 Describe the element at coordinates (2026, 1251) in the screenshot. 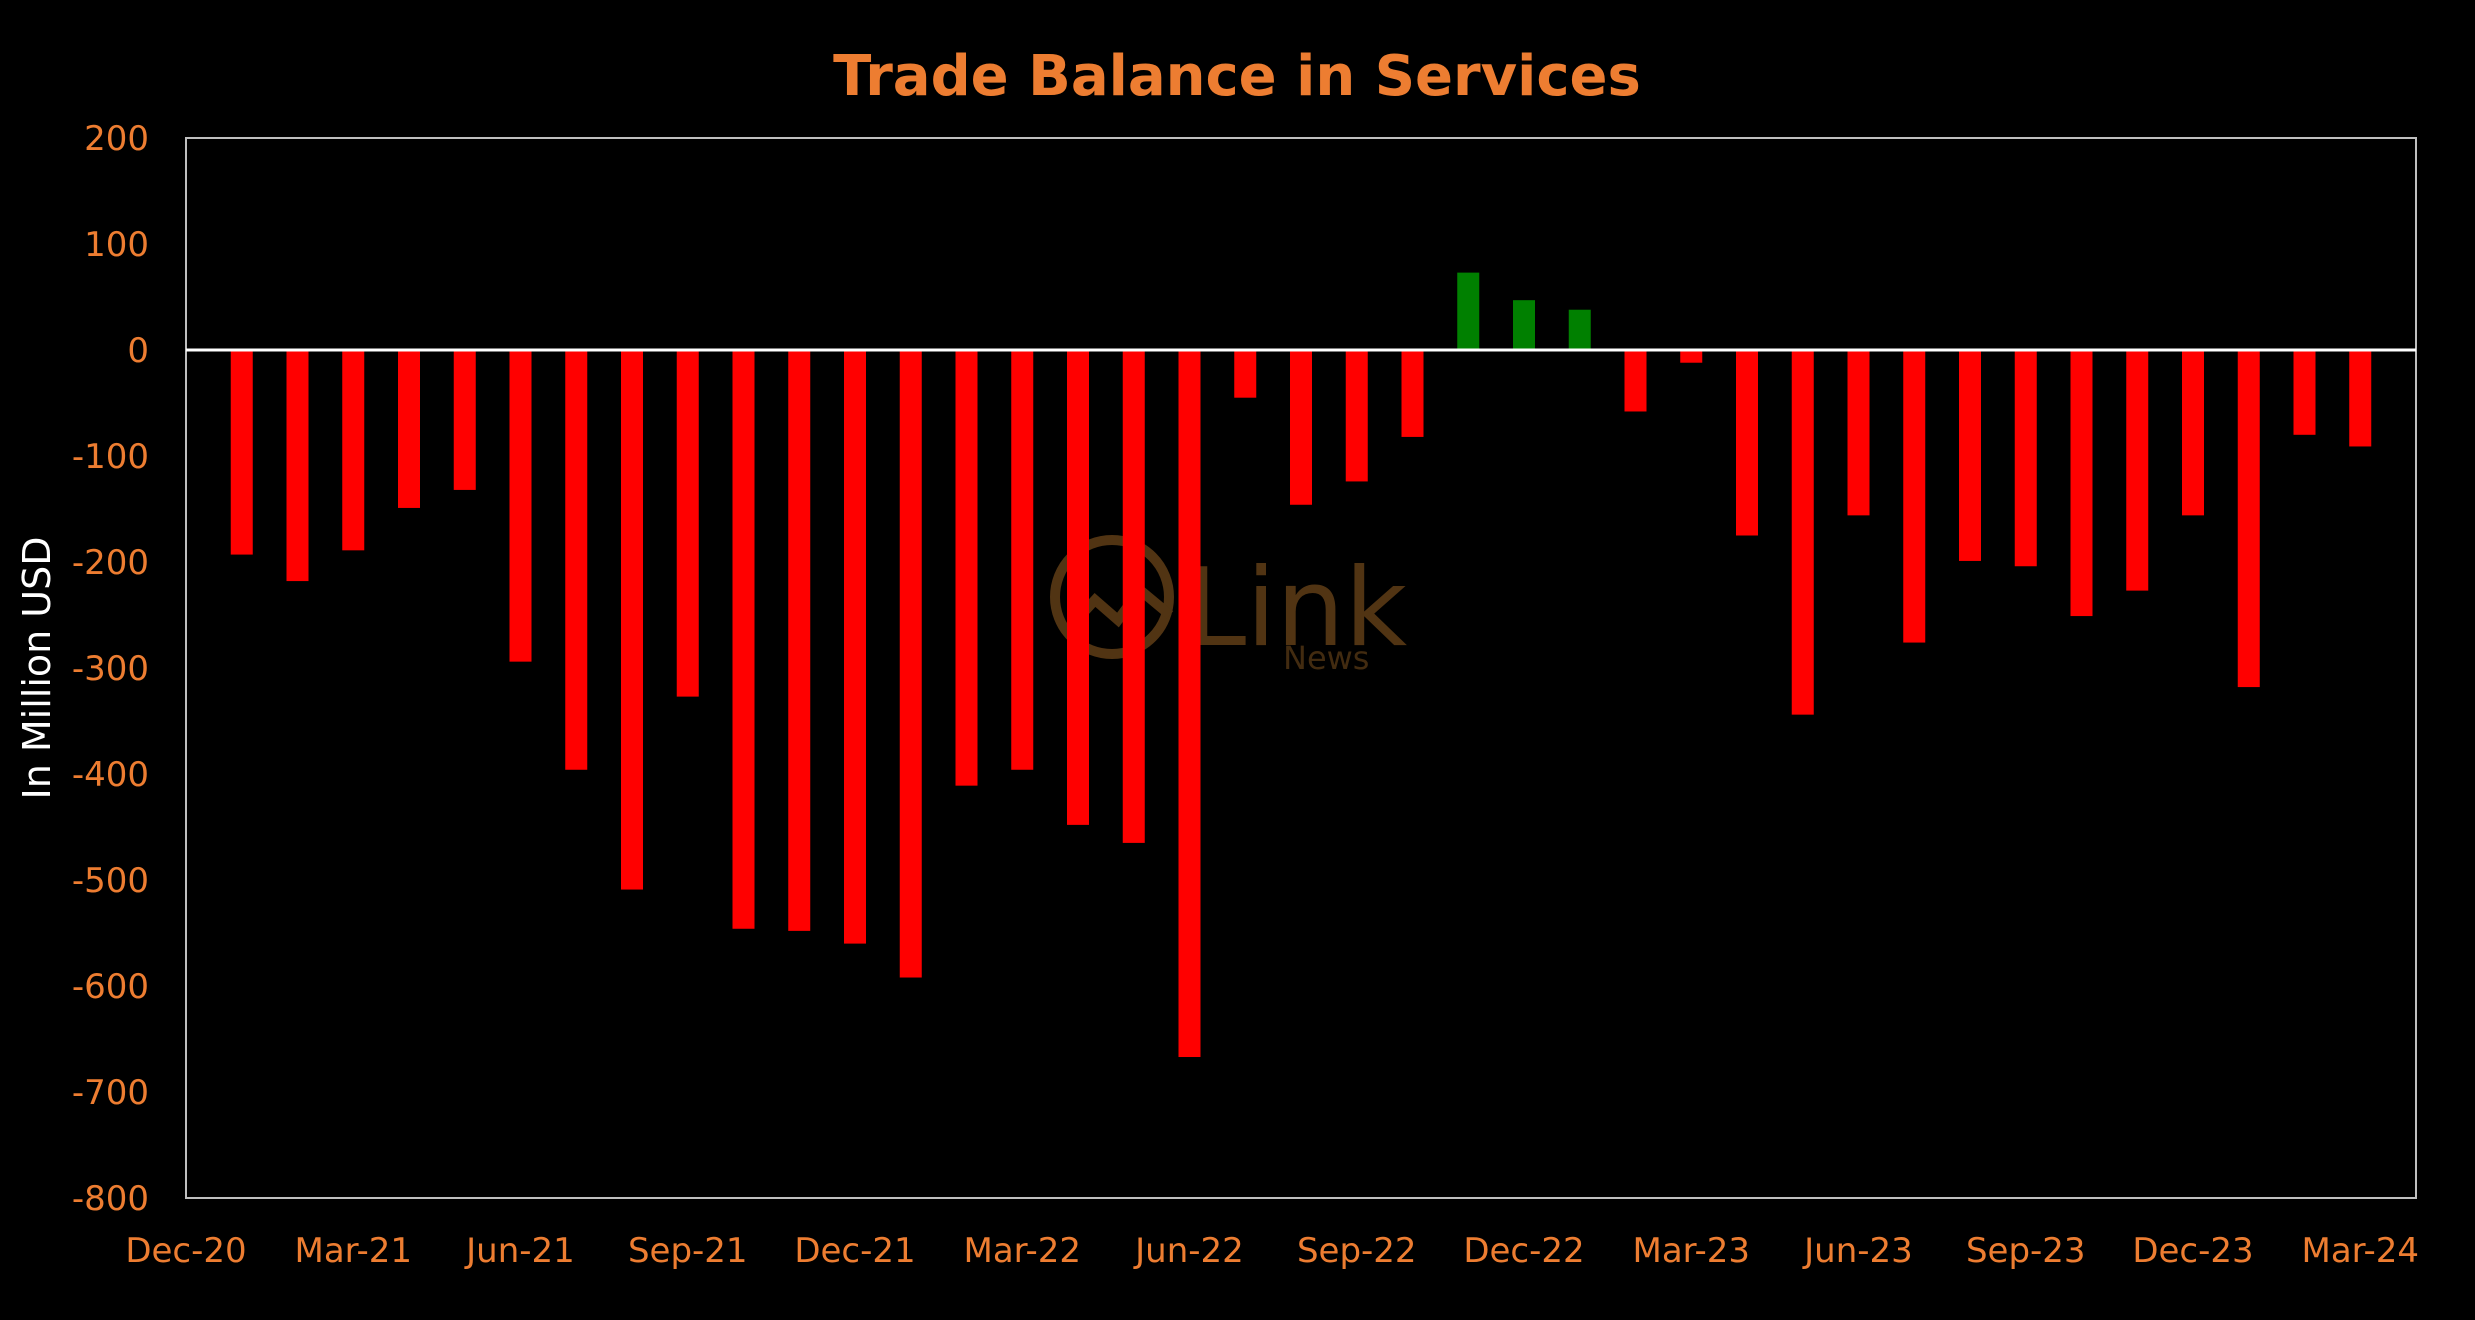

I see `x-tick-label: Sep-23` at that location.